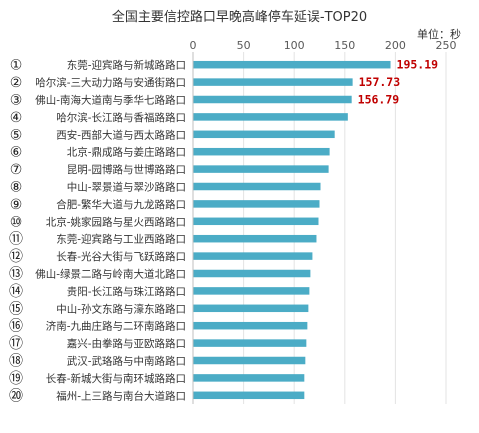 The image size is (479, 433). Describe the element at coordinates (116, 221) in the screenshot. I see `category-label: 北京-姚家园路与星火西路路口` at that location.